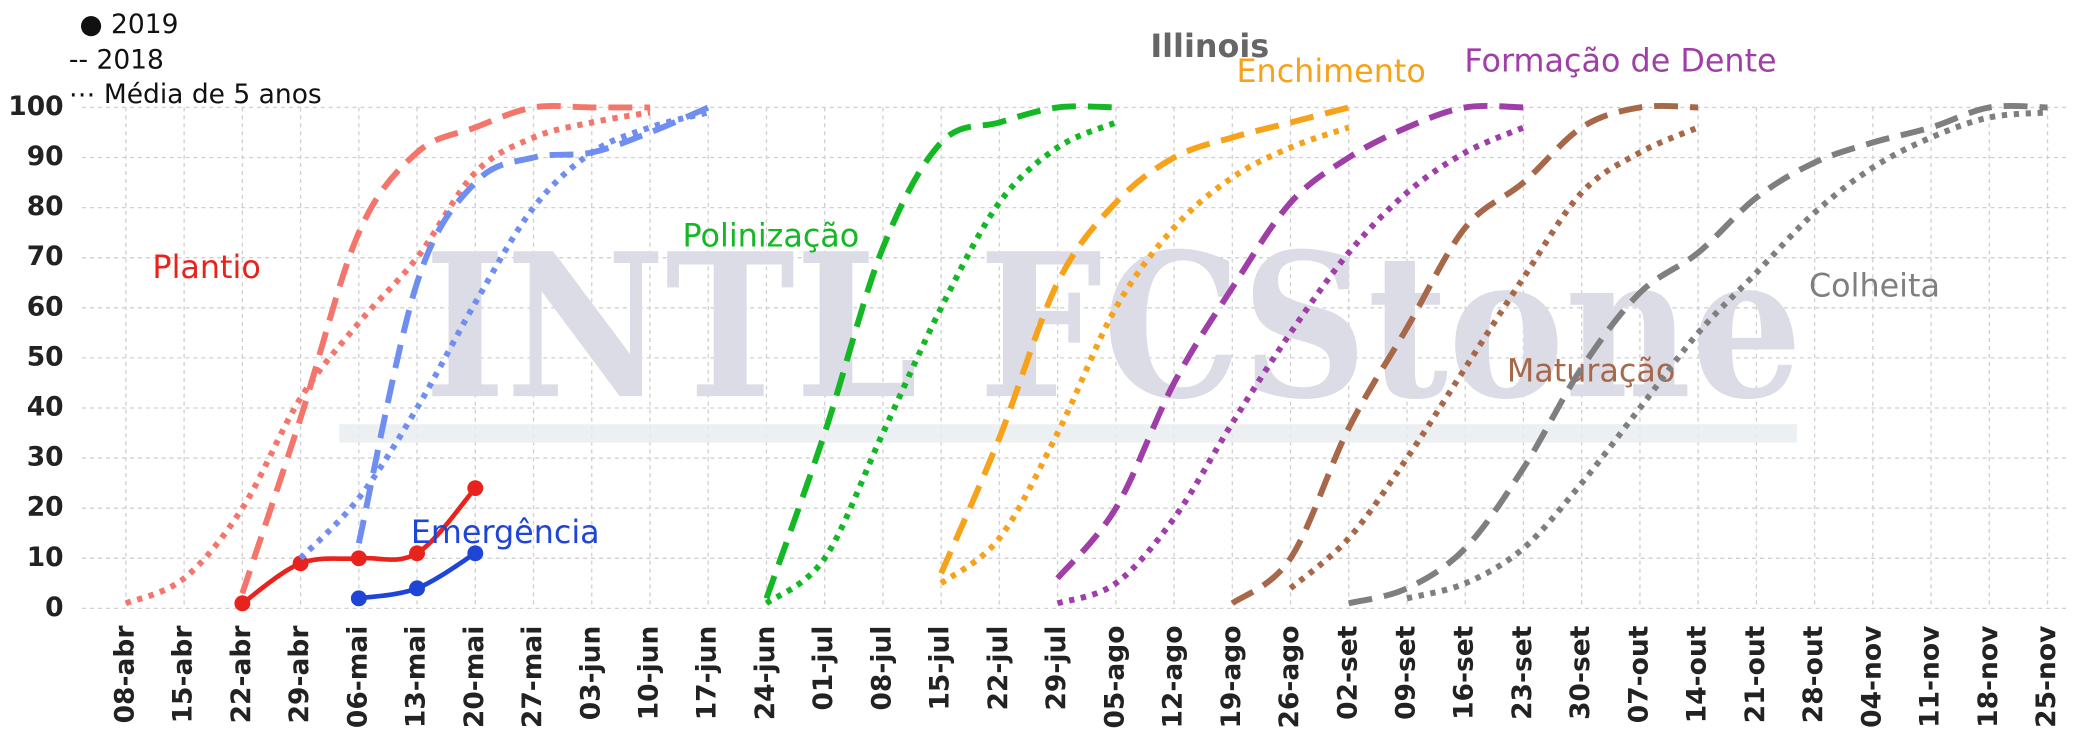 This screenshot has height=737, width=2078. I want to click on x-tick-label: 25-nov, so click(2046, 677).